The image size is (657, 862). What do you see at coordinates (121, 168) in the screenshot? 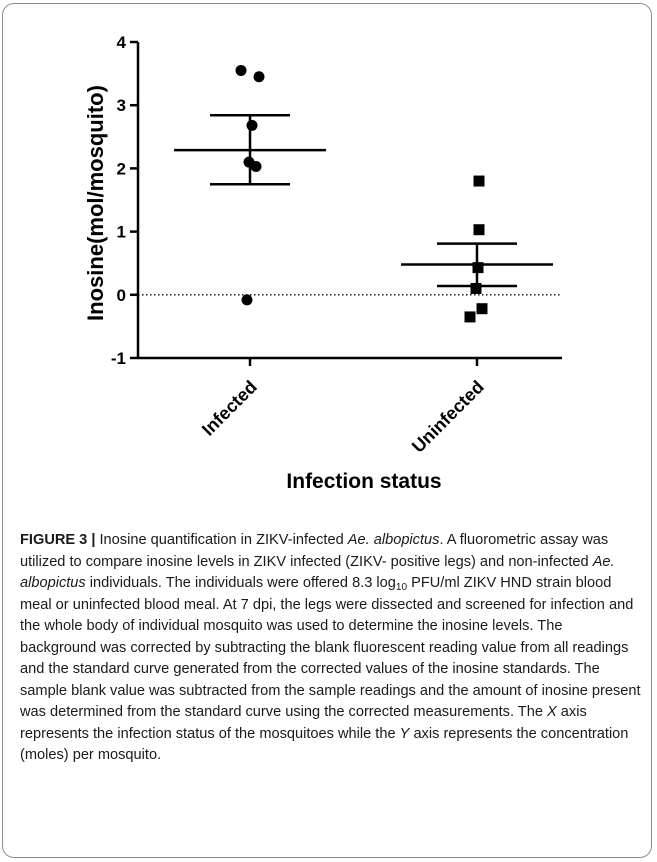
I see `y-tick-label: 2` at bounding box center [121, 168].